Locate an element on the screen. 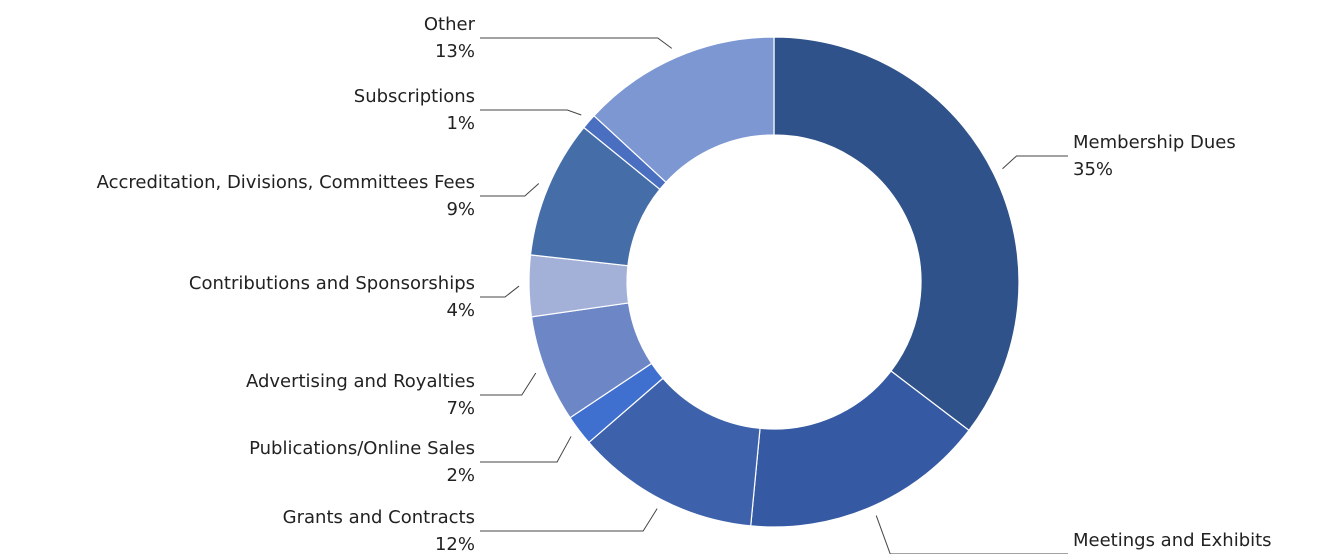  slice-value-label: 4% is located at coordinates (460, 310).